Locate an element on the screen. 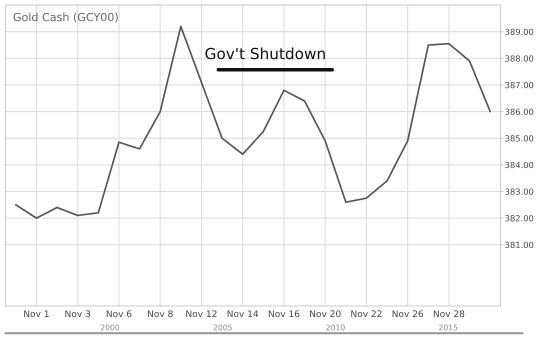  y-tick-label: 388.00 is located at coordinates (519, 58).